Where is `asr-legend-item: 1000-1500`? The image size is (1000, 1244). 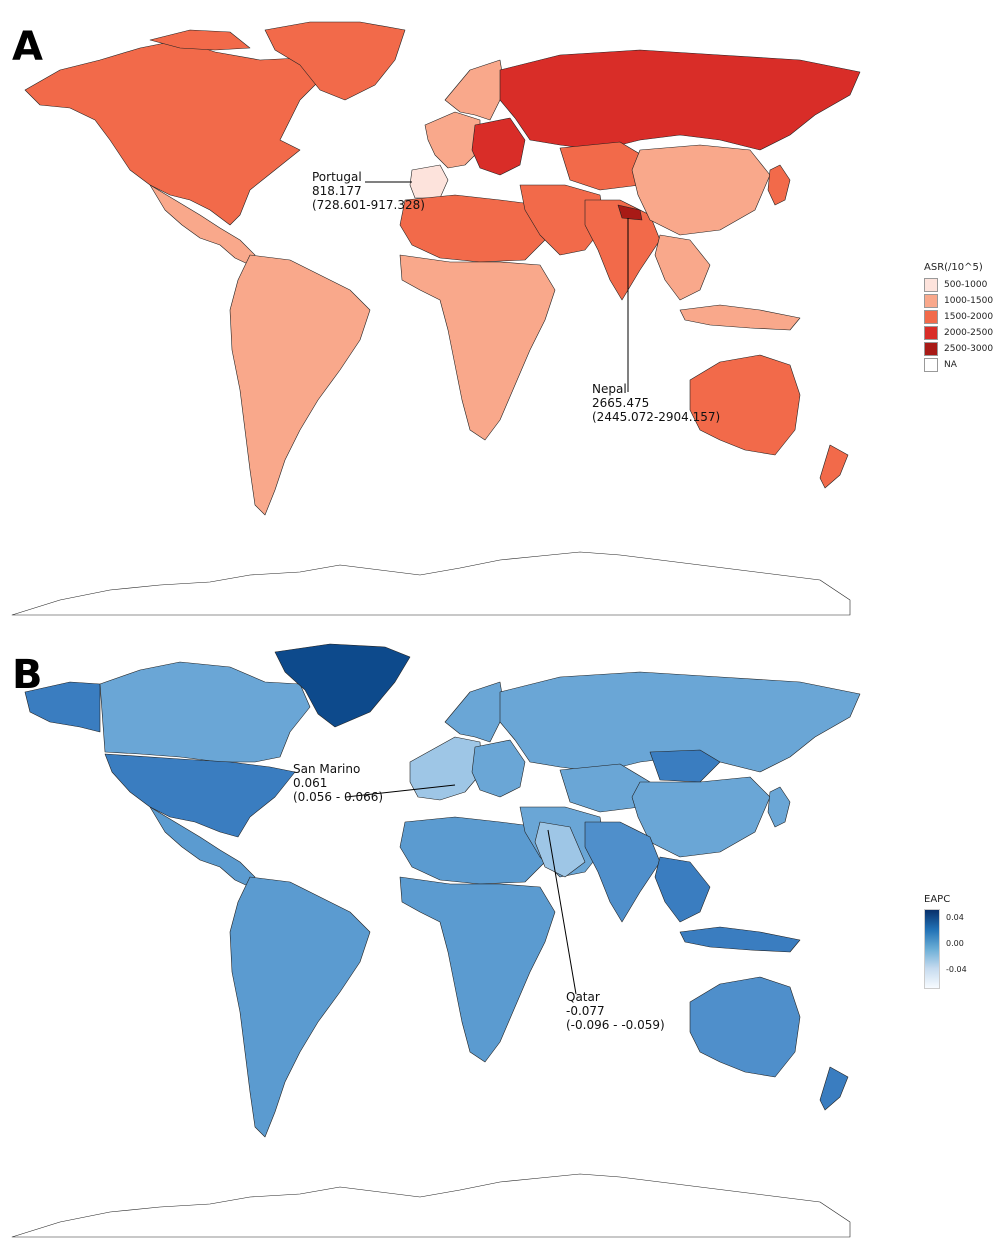
asr-legend-item: 1000-1500 is located at coordinates (958, 301).